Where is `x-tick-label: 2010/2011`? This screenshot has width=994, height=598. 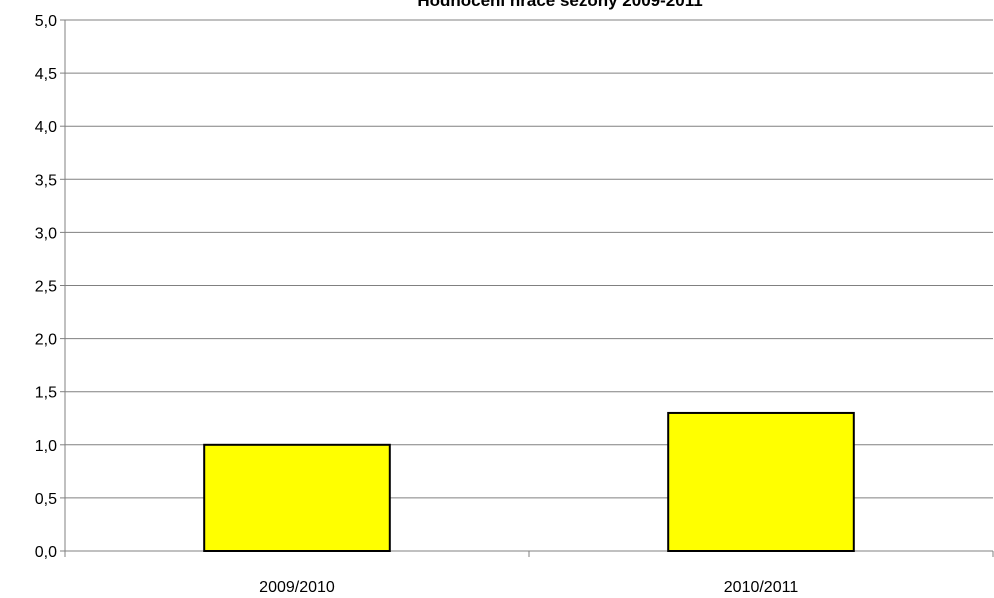 x-tick-label: 2010/2011 is located at coordinates (761, 587).